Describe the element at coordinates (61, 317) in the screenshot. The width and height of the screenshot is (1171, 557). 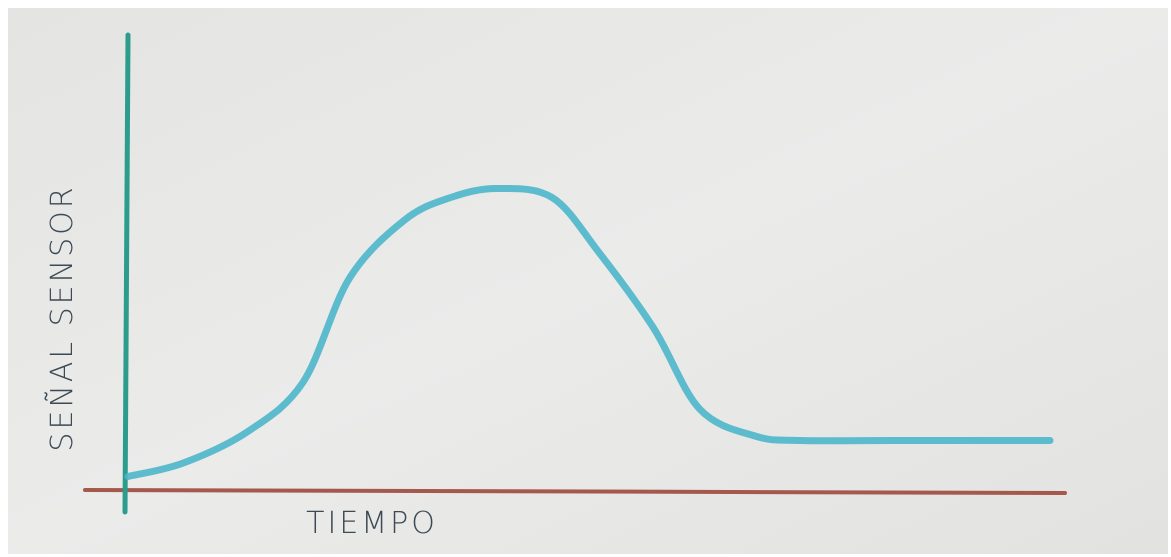
I see `y-axis-label: SEÑAL SENSOR` at that location.